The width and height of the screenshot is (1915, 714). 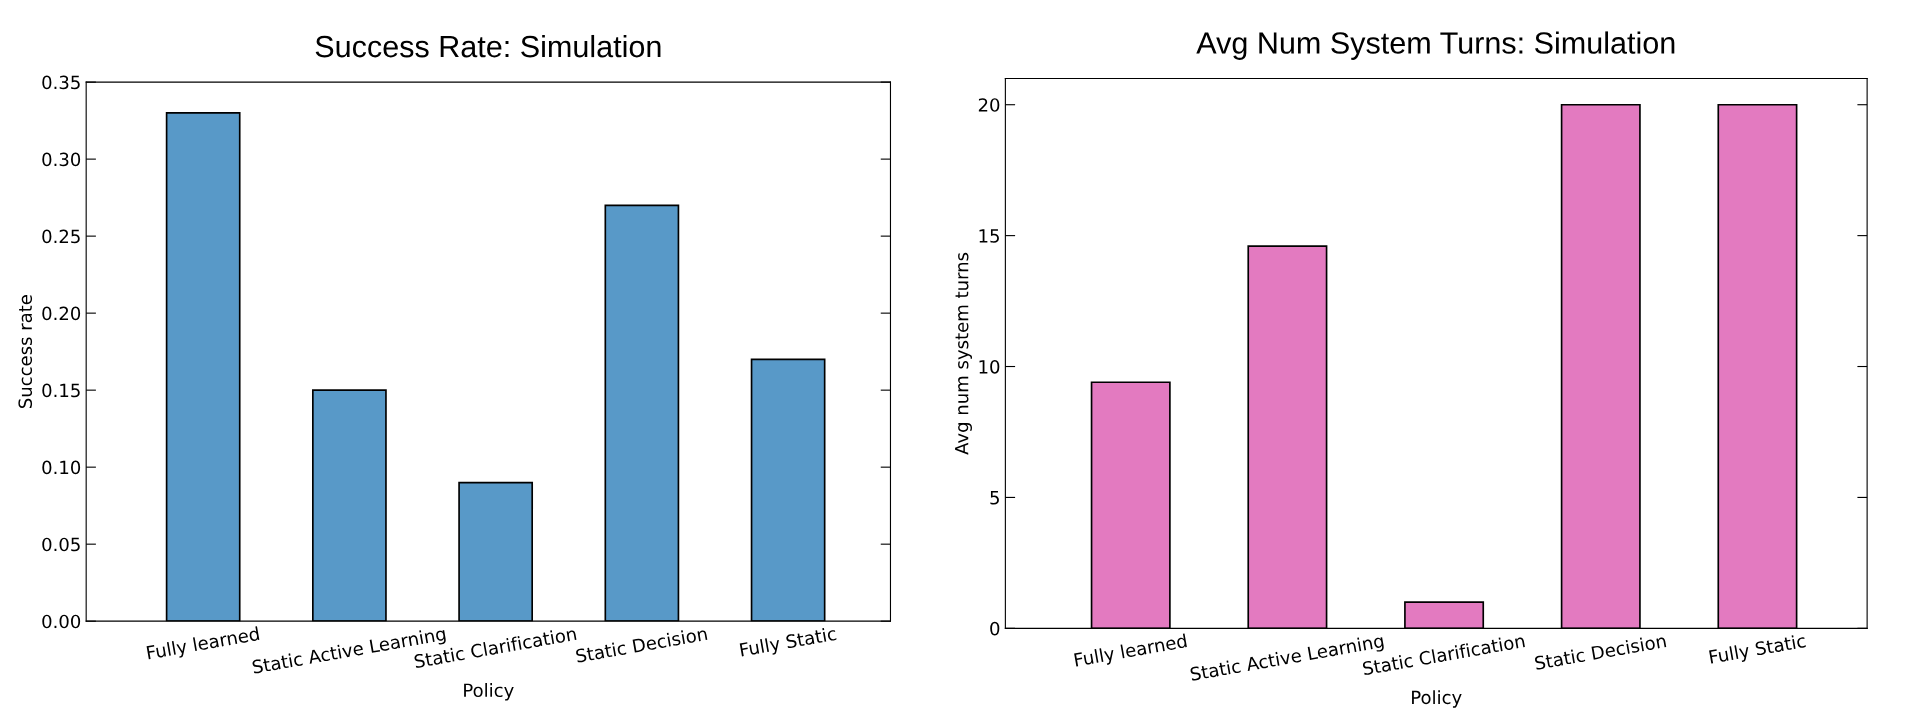 I want to click on x-tick-label: Fully learned, so click(x=1131, y=652).